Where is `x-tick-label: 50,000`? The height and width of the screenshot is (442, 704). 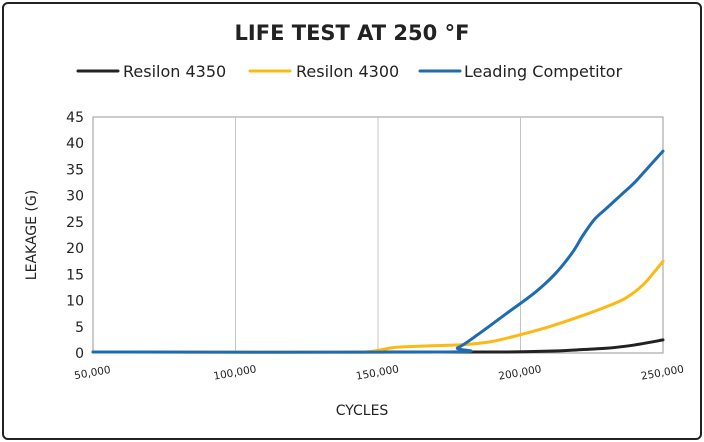
x-tick-label: 50,000 is located at coordinates (92, 373).